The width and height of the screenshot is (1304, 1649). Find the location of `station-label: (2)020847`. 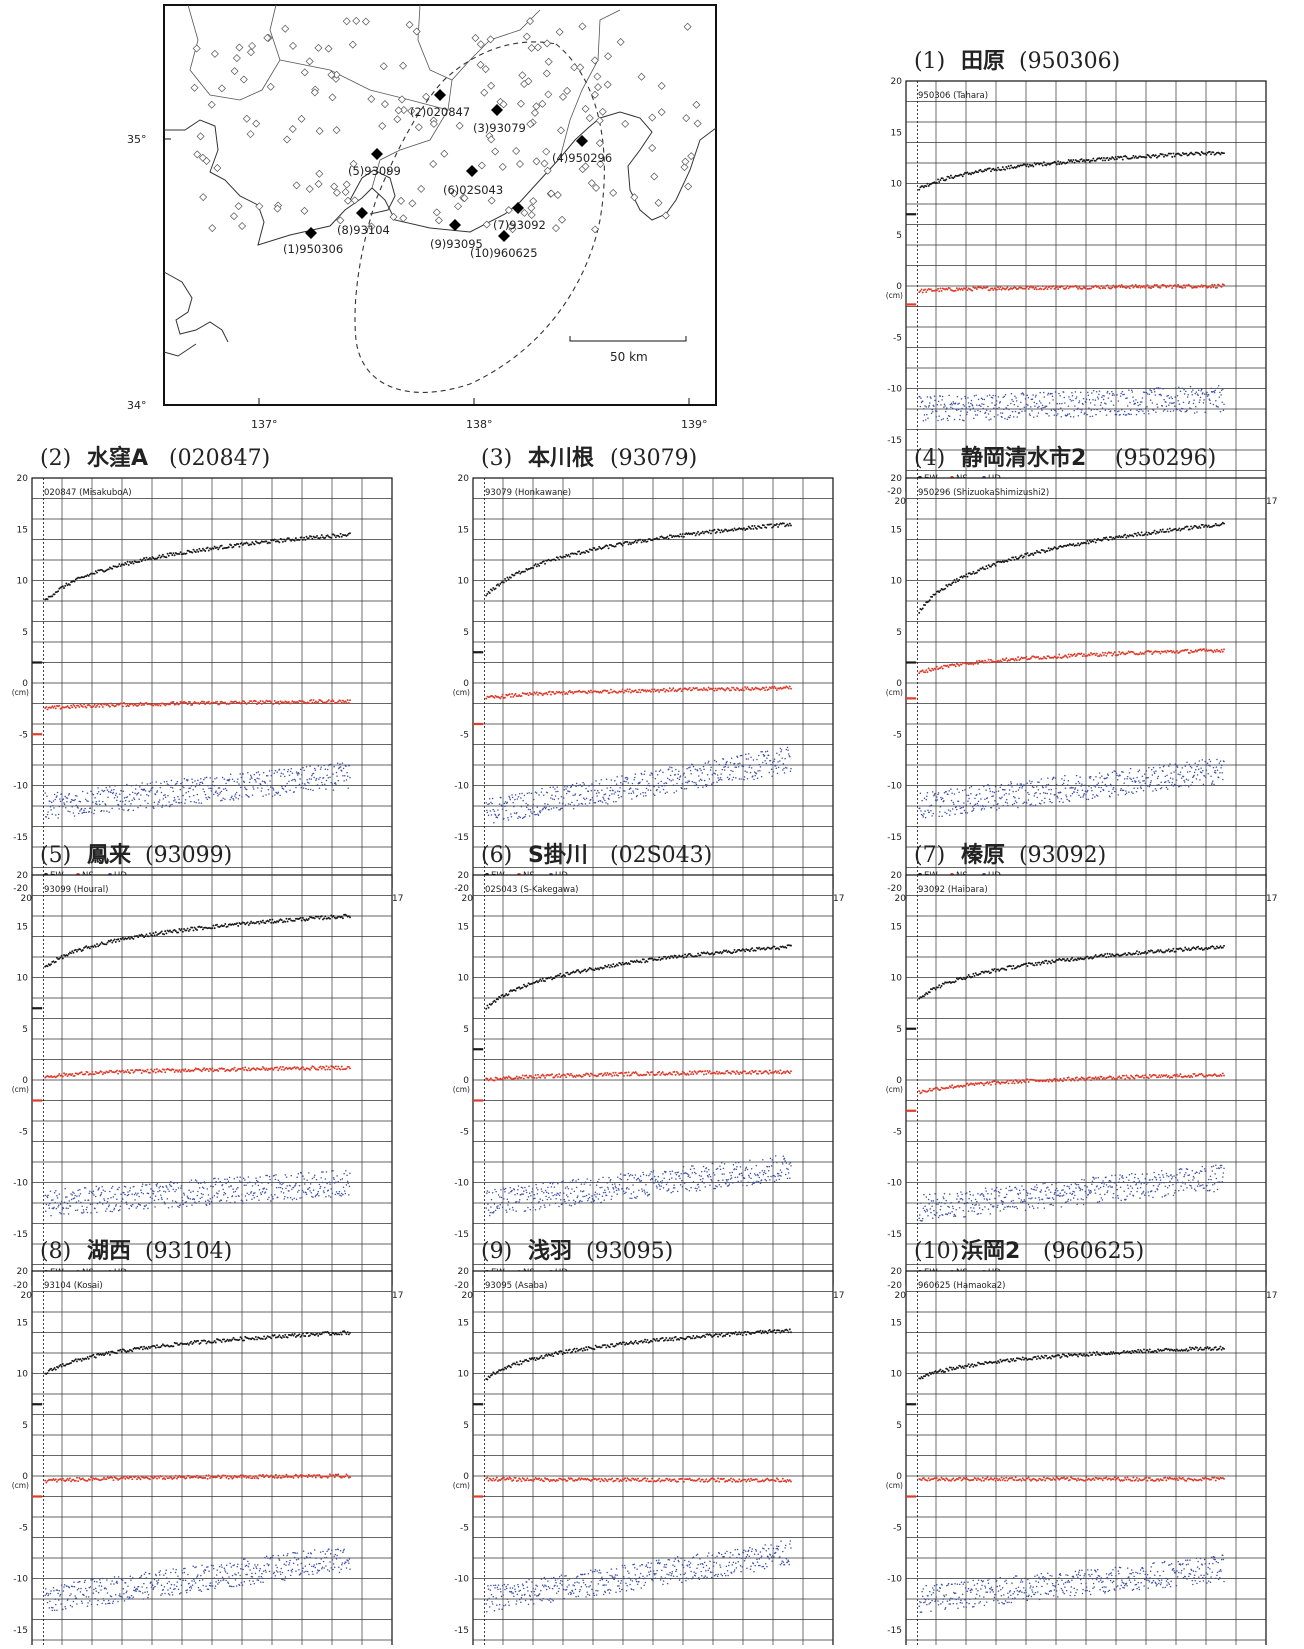

station-label: (2)020847 is located at coordinates (440, 112).